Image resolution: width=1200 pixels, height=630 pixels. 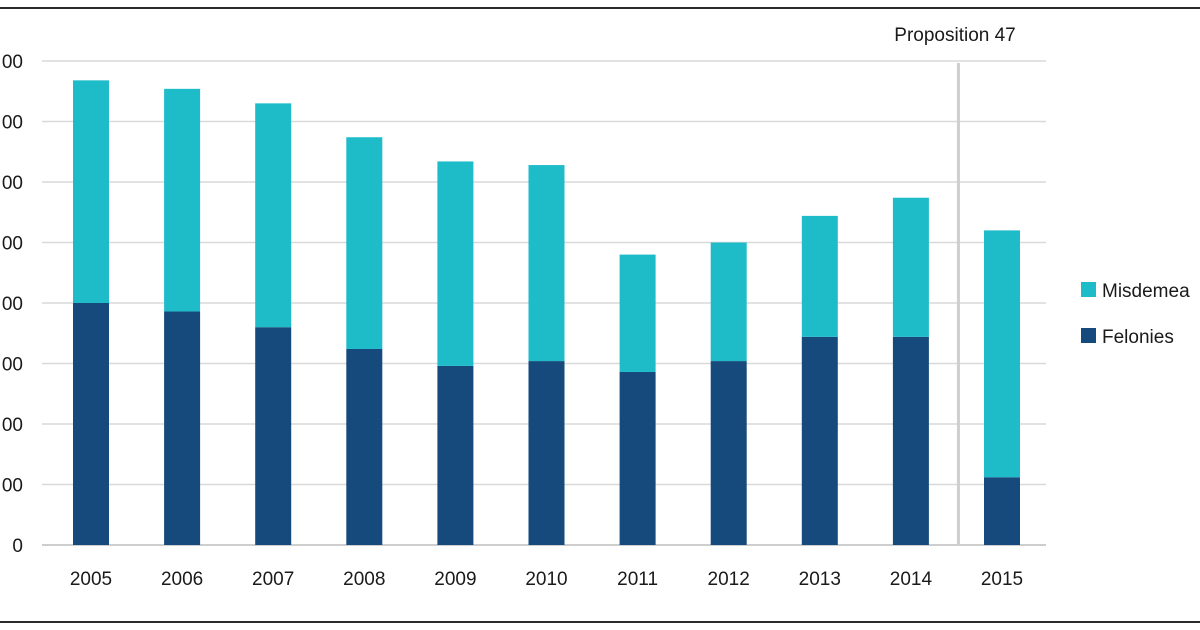 What do you see at coordinates (455, 455) in the screenshot?
I see `bar-felonies-2009` at bounding box center [455, 455].